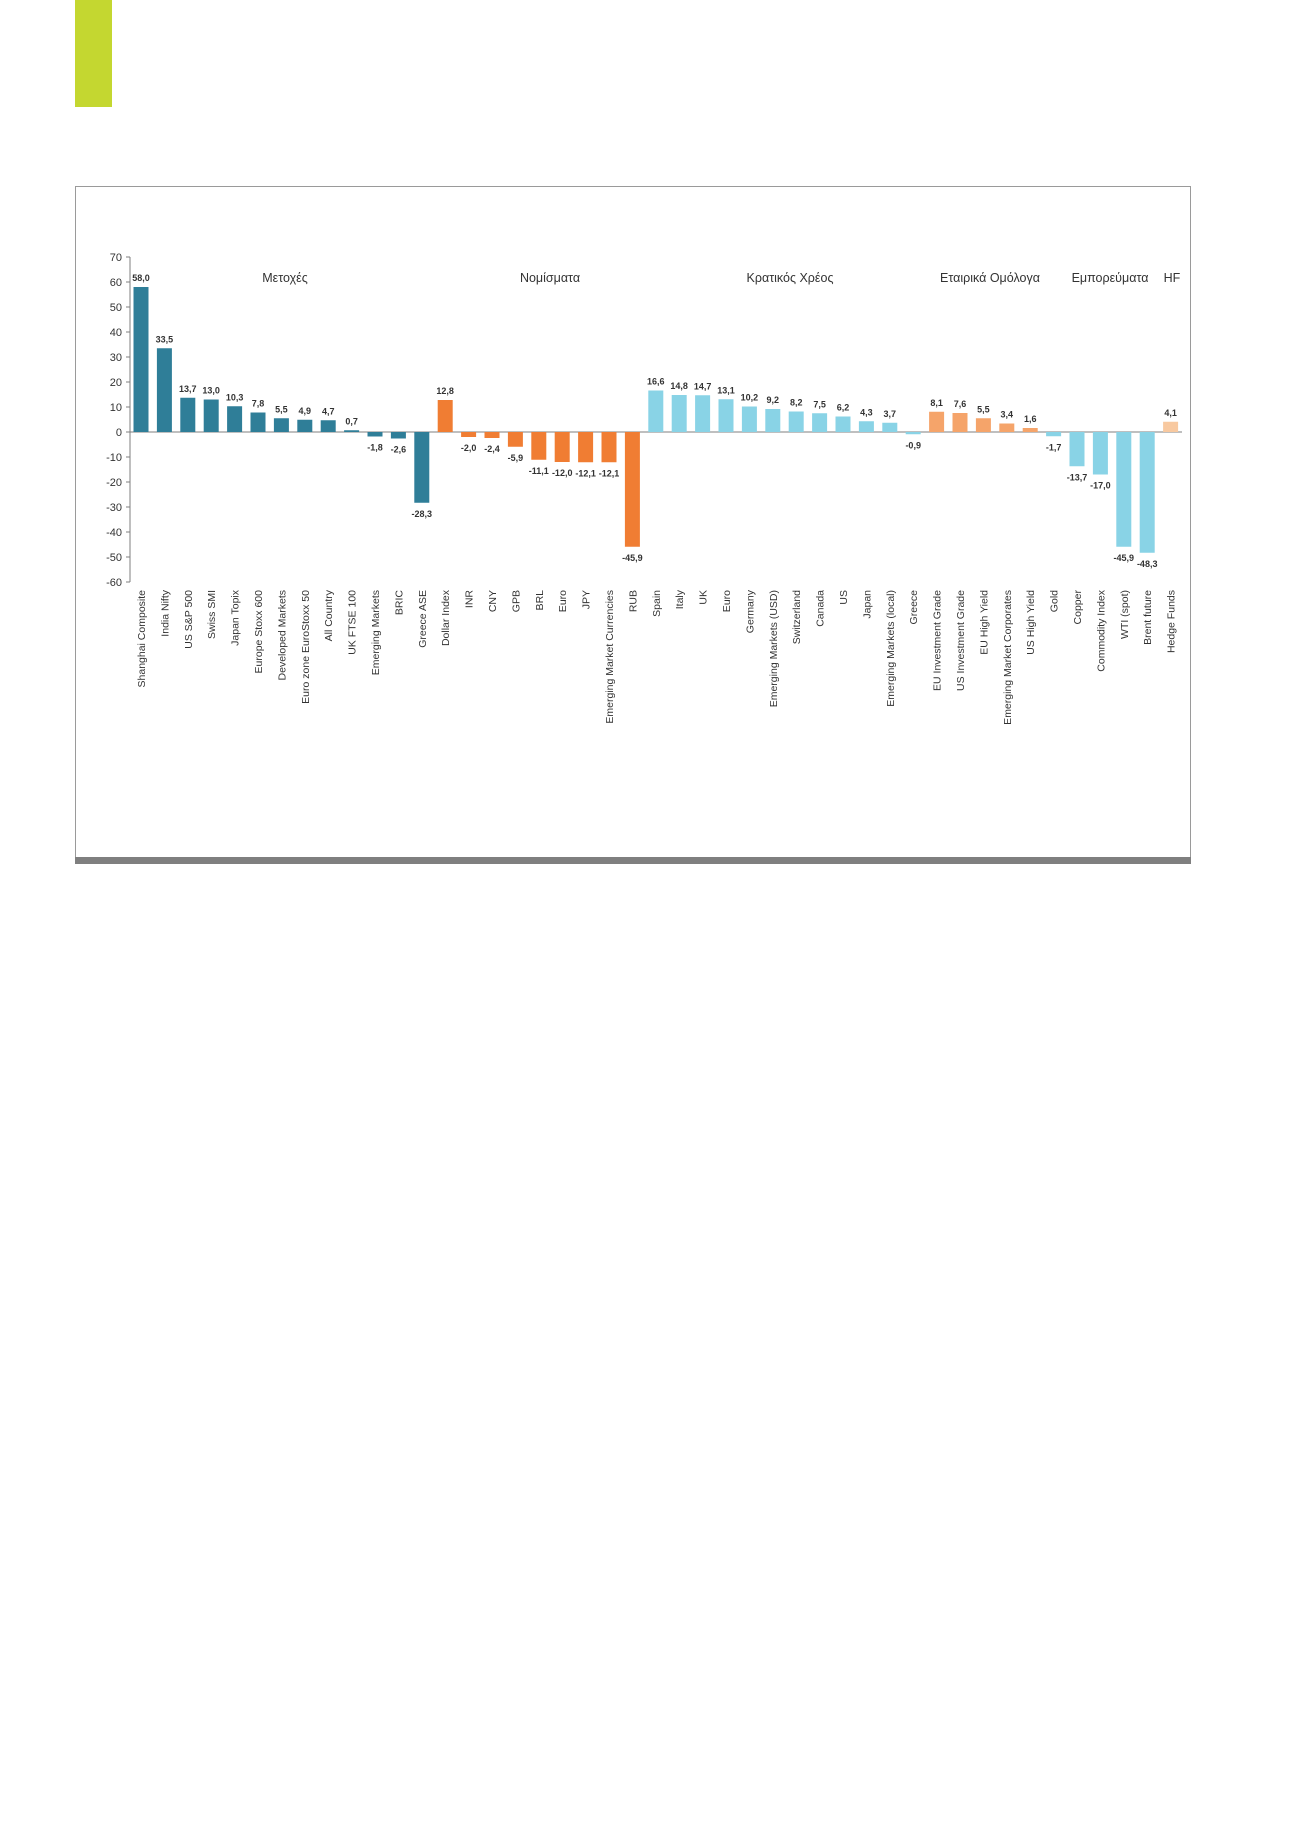 The height and width of the screenshot is (1839, 1300). I want to click on x-tick-label: Japan, so click(867, 604).